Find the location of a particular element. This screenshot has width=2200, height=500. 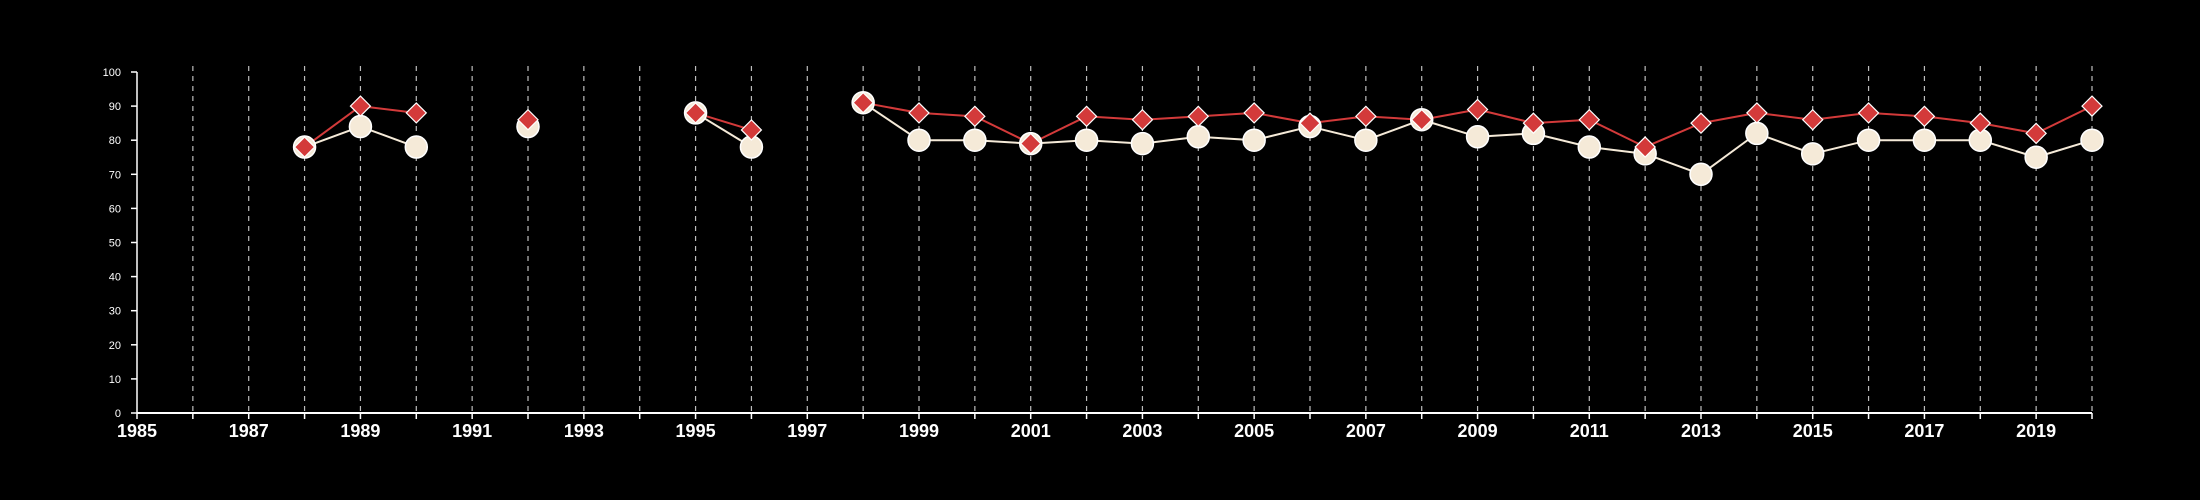

y-tick-label: 100 is located at coordinates (112, 73).